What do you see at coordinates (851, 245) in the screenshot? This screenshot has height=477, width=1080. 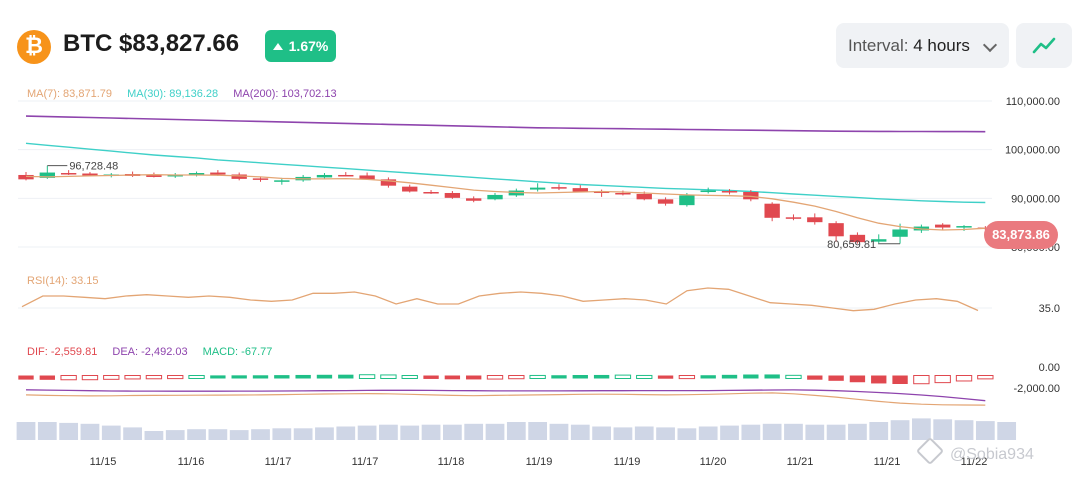 I see `low-price-label: 80,659.81` at bounding box center [851, 245].